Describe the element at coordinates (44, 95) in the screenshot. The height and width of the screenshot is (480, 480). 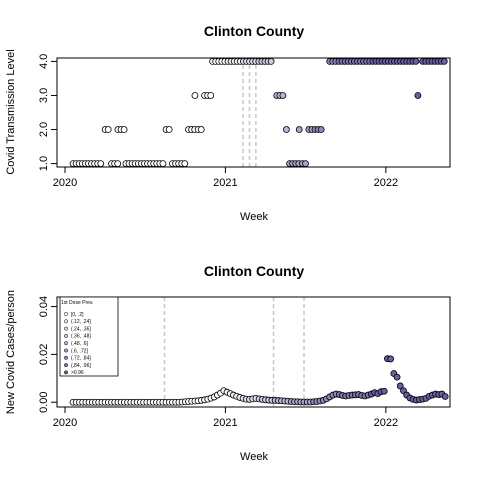
I see `panel1-y-tick-label: 3.0` at that location.